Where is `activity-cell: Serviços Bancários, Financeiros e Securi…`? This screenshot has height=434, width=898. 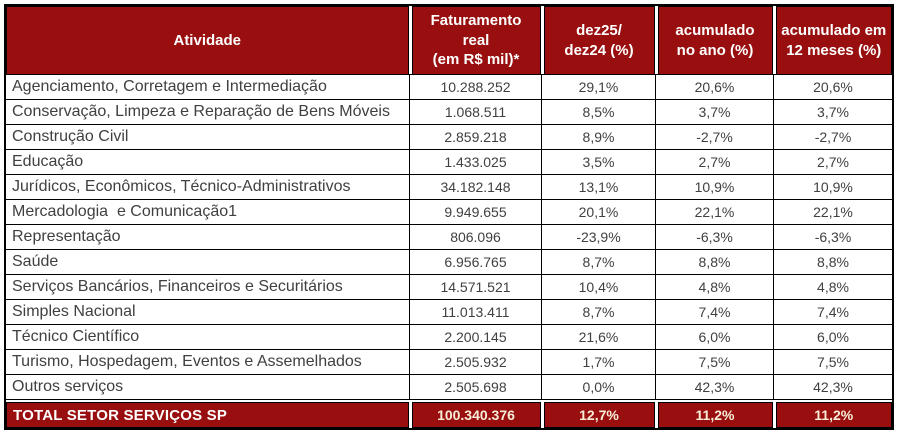 activity-cell: Serviços Bancários, Financeiros e Securi… is located at coordinates (208, 287).